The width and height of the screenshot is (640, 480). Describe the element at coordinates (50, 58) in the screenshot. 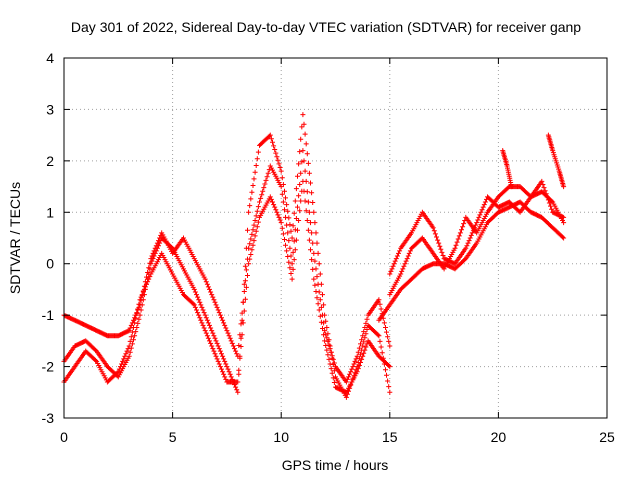

I see `y-tick-label: 4` at that location.